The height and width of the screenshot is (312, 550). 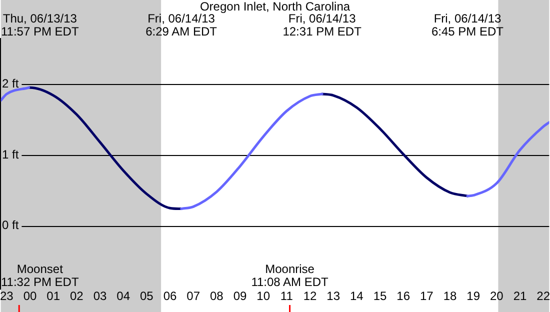 What do you see at coordinates (100, 296) in the screenshot?
I see `x-tick-label: 03` at bounding box center [100, 296].